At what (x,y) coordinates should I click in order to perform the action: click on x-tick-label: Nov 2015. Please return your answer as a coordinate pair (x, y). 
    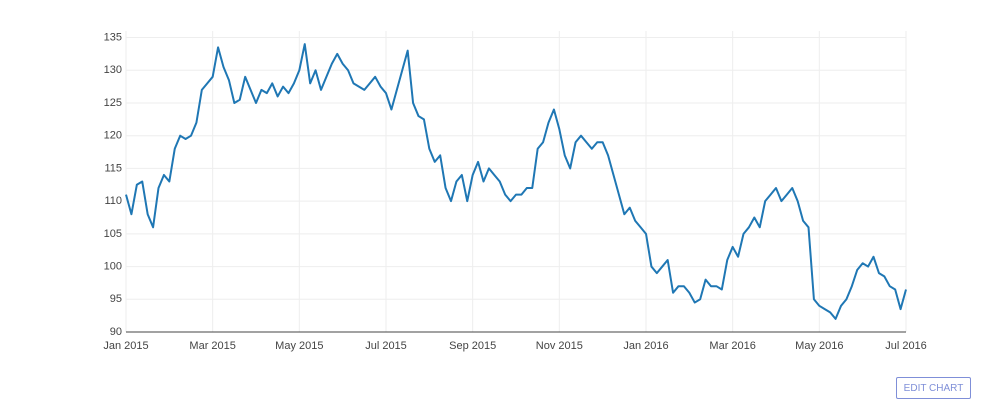
    Looking at the image, I should click on (559, 346).